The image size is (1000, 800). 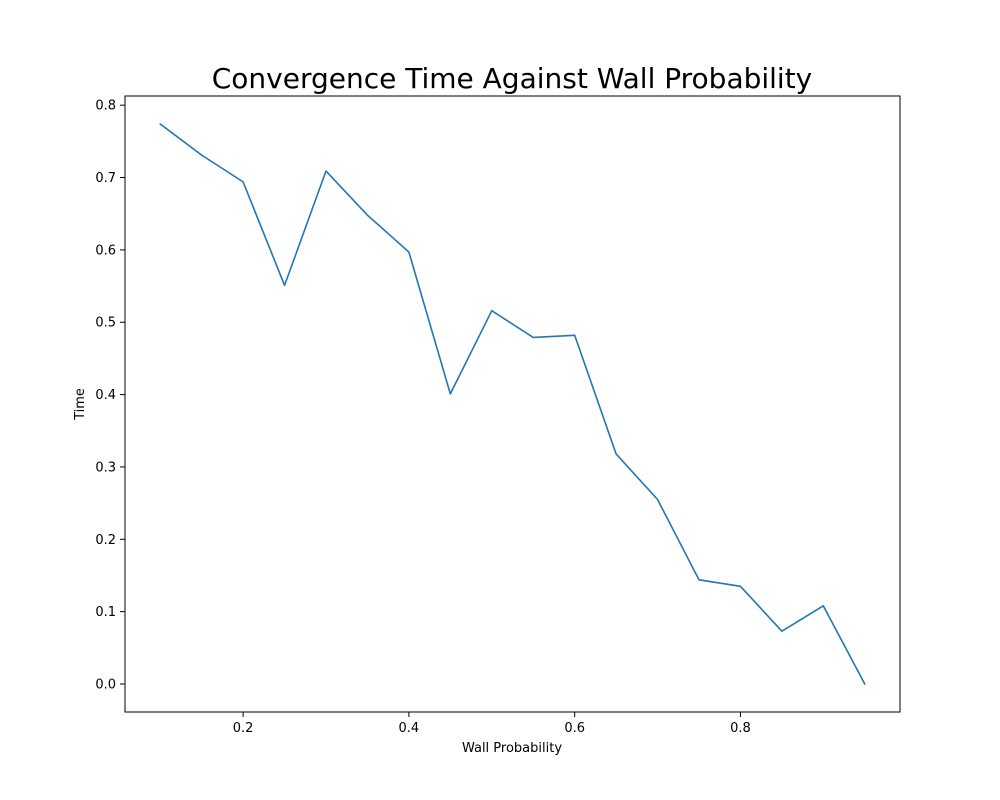 I want to click on x-tick-label: 0.6, so click(x=574, y=728).